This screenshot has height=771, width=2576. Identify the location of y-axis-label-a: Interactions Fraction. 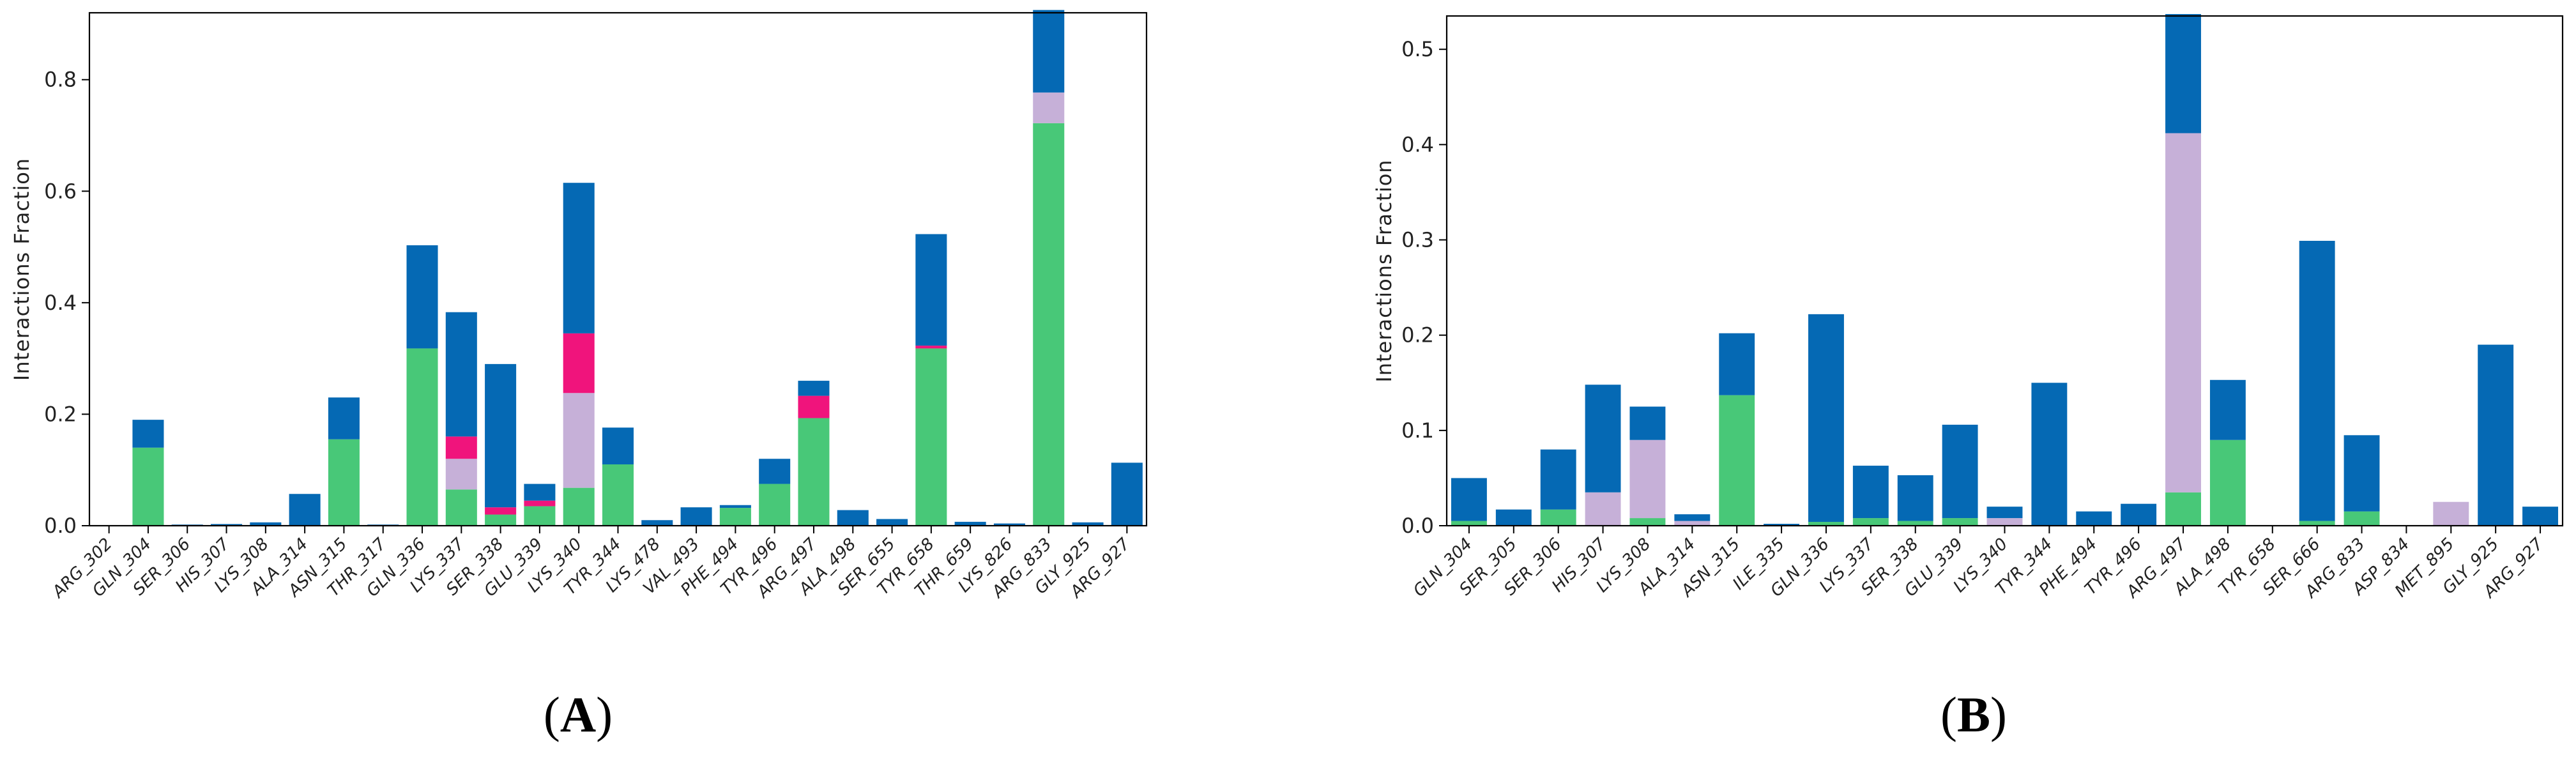
(22, 269).